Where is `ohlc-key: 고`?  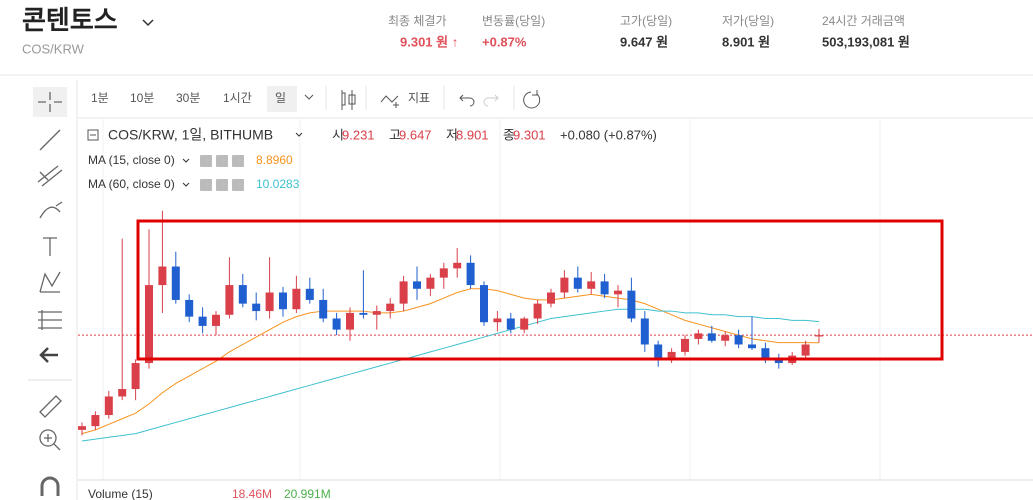
ohlc-key: 고 is located at coordinates (395, 134).